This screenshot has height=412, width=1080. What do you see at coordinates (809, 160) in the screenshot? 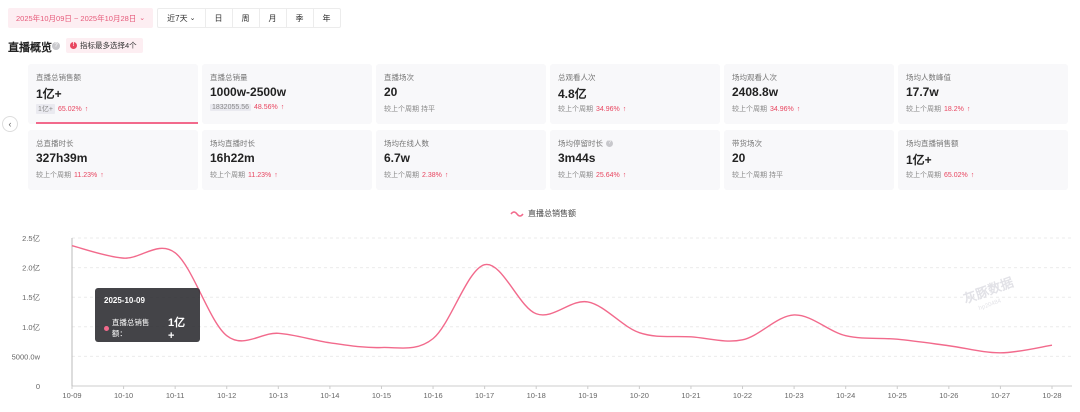
I see `metric-card: 带货场次 20 较上个周期 持平` at bounding box center [809, 160].